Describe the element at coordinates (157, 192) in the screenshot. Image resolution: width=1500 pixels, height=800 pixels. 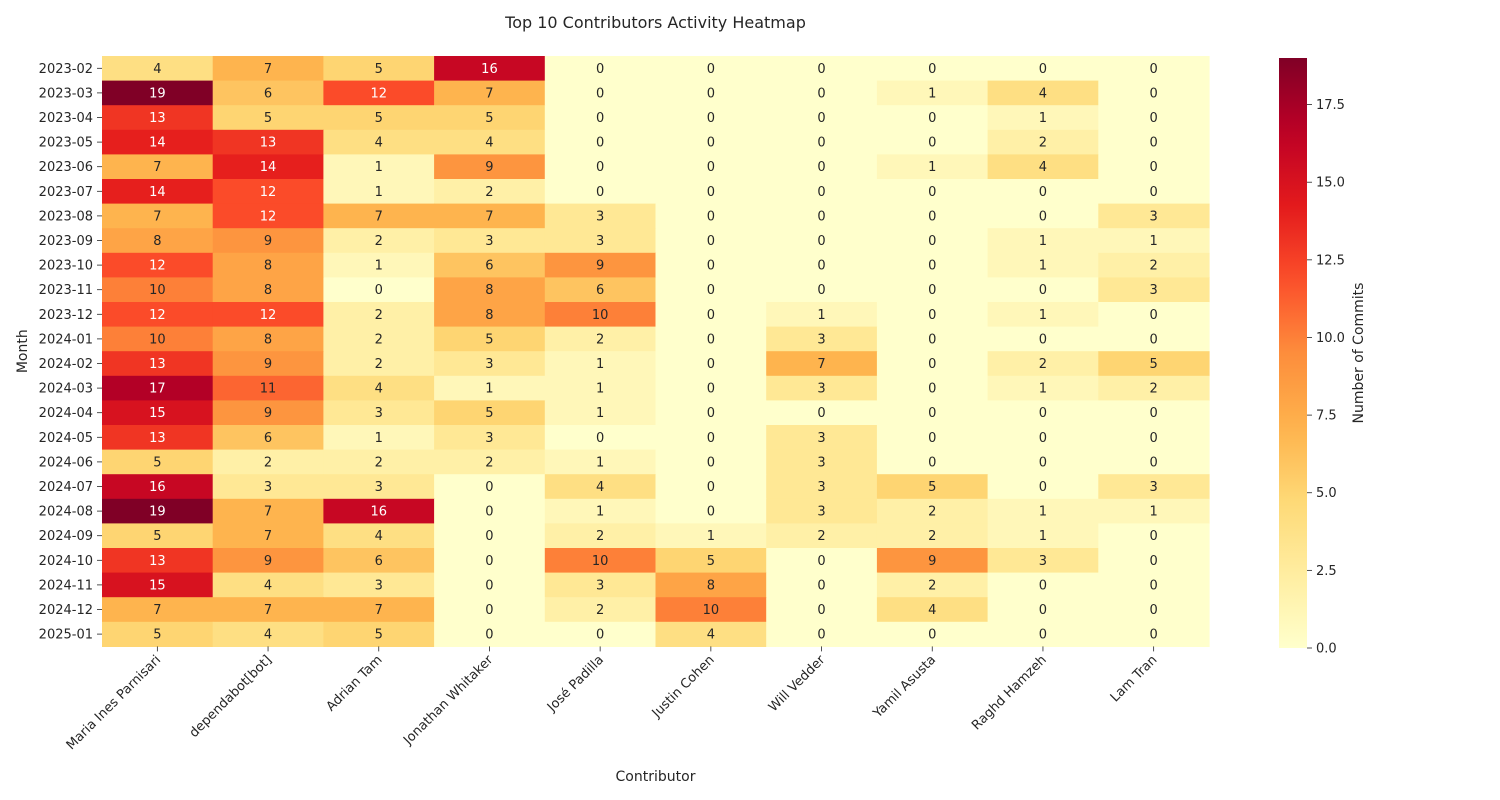
I see `cell-value-label: 14` at that location.